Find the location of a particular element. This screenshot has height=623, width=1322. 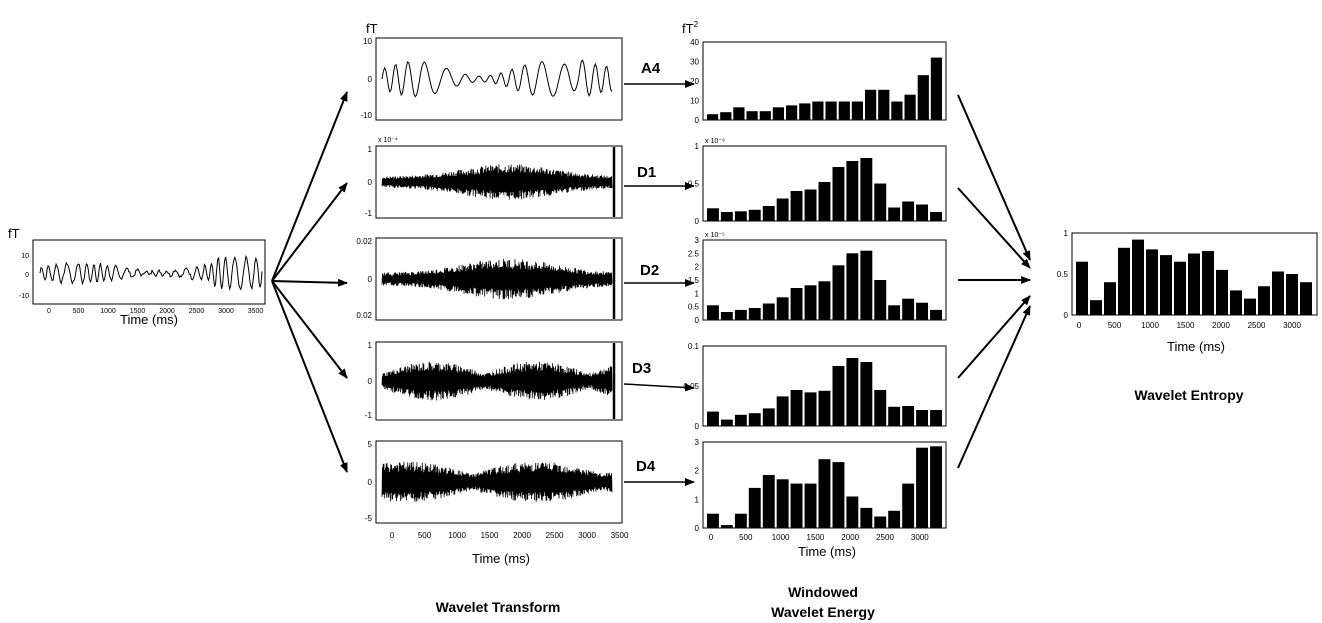

entropy-arrows is located at coordinates (994, 281).